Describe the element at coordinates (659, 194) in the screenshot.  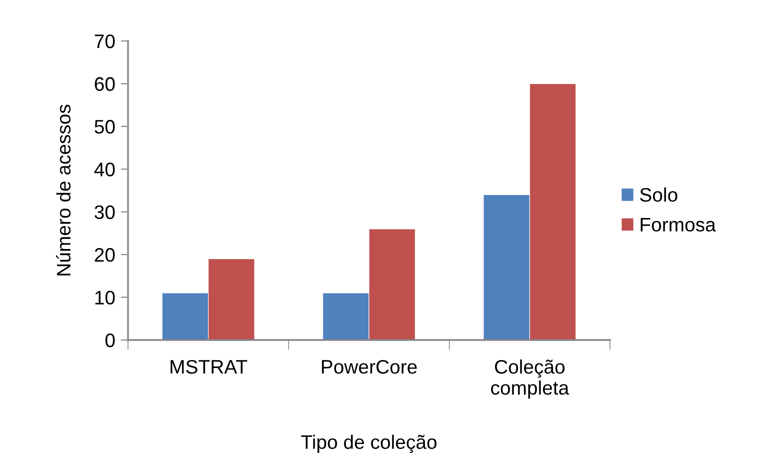
I see `legend-label: Solo` at that location.